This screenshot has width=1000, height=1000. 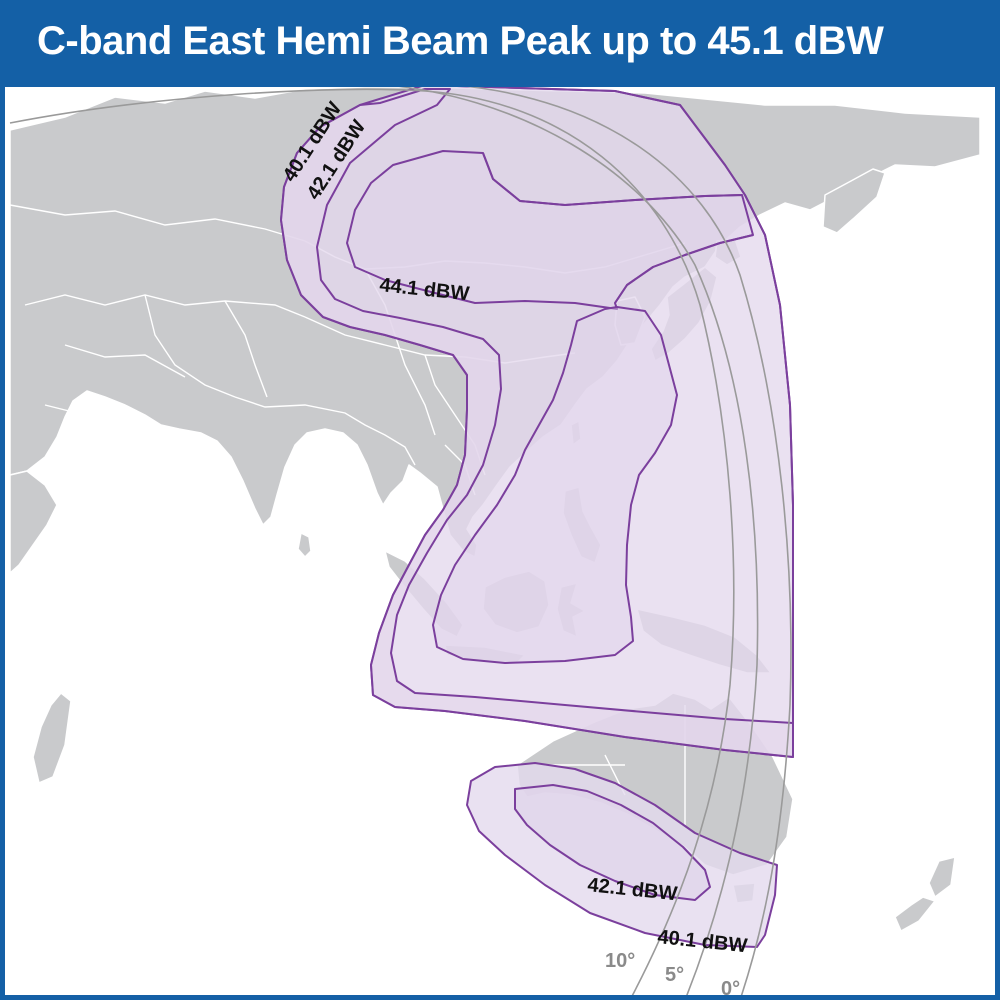 I want to click on land-arabia-africa, so click(x=33, y=522).